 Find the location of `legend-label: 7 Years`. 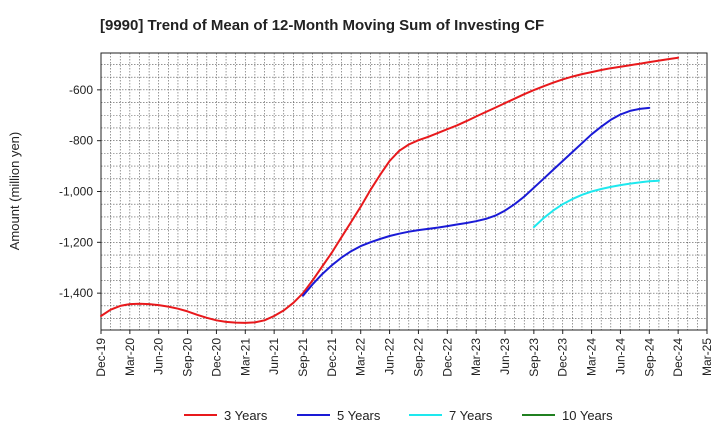

legend-label: 7 Years is located at coordinates (471, 415).